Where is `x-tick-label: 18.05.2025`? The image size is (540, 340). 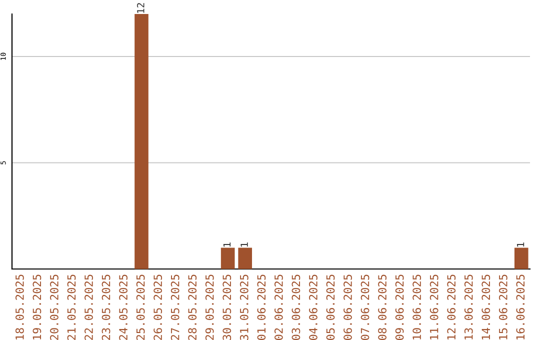 x-tick-label: 18.05.2025 is located at coordinates (19, 307).